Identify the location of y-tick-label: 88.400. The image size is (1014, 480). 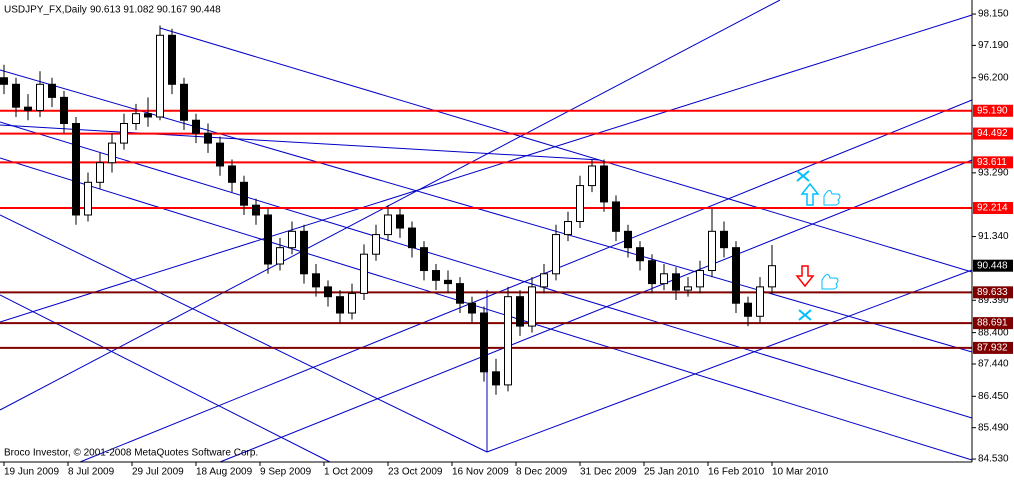
(993, 332).